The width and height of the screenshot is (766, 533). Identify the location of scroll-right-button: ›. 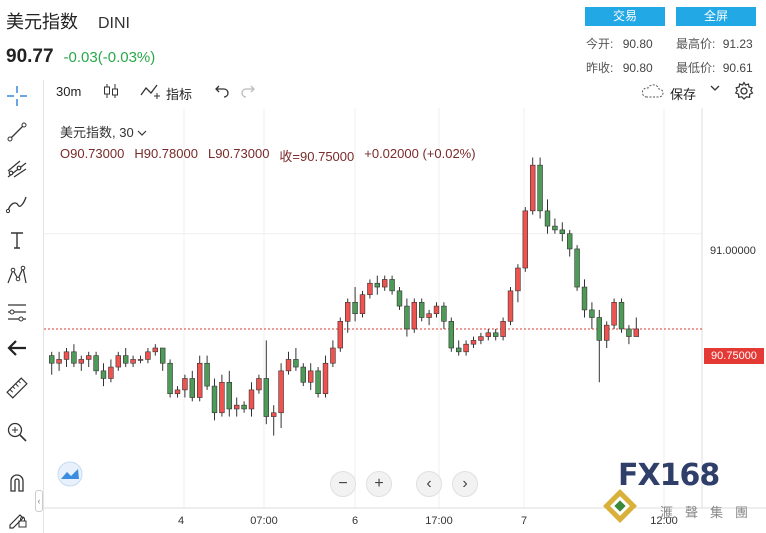
(465, 484).